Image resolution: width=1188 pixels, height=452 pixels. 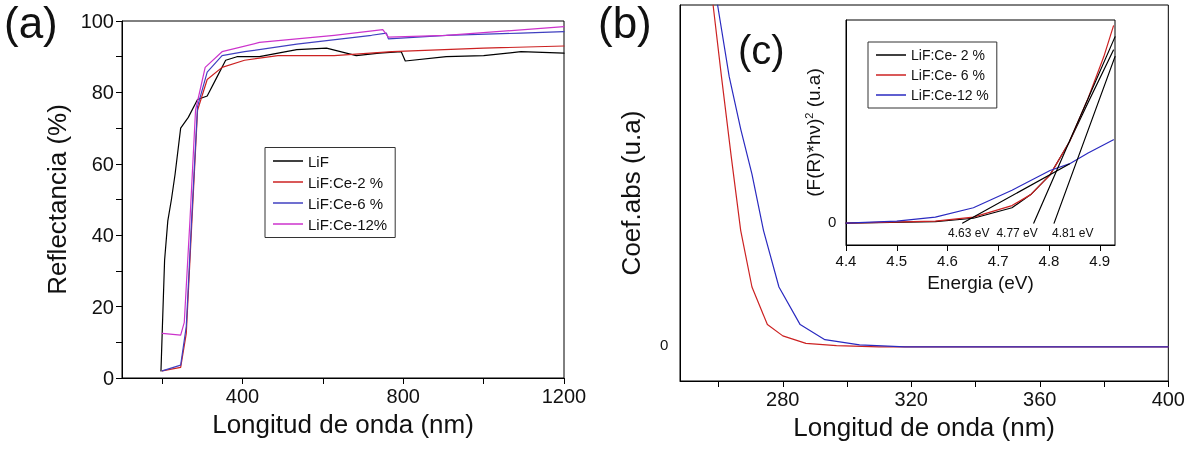 I want to click on annotation: 4.77 eV, so click(x=1017, y=233).